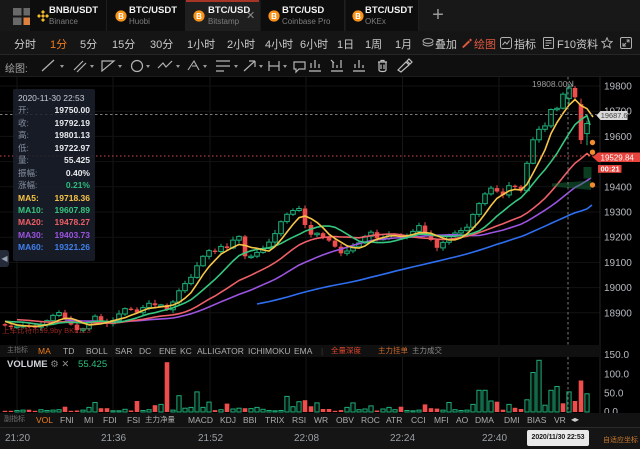 The width and height of the screenshot is (640, 449). Describe the element at coordinates (614, 394) in the screenshot. I see `svg-text: 50.0` at that location.